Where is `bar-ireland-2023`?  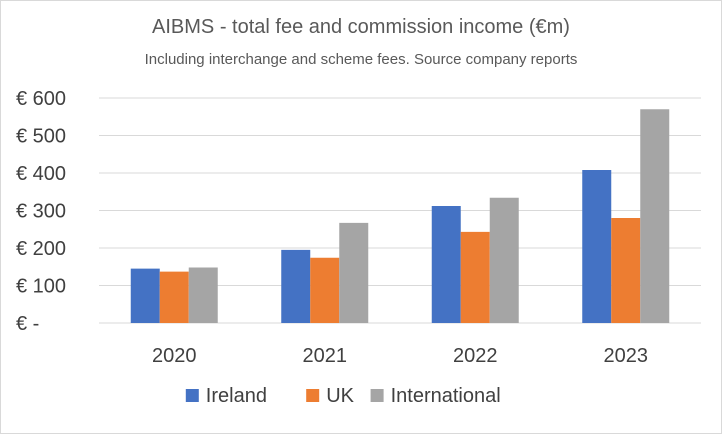
bar-ireland-2023 is located at coordinates (597, 246).